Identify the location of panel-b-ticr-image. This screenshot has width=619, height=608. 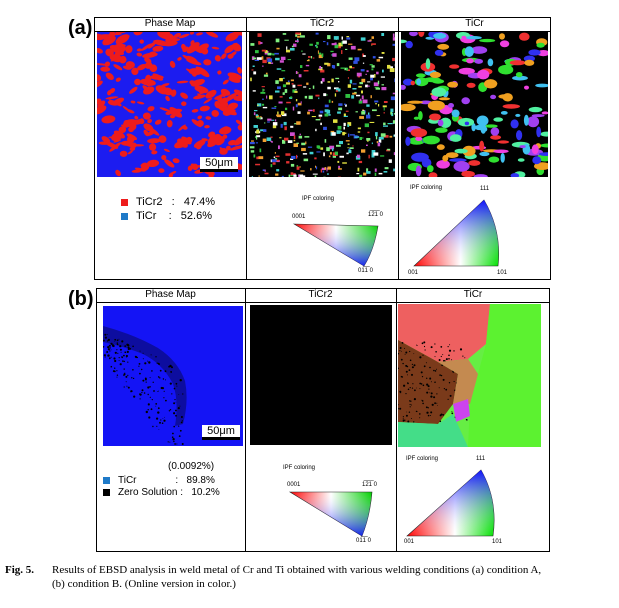
(469, 375).